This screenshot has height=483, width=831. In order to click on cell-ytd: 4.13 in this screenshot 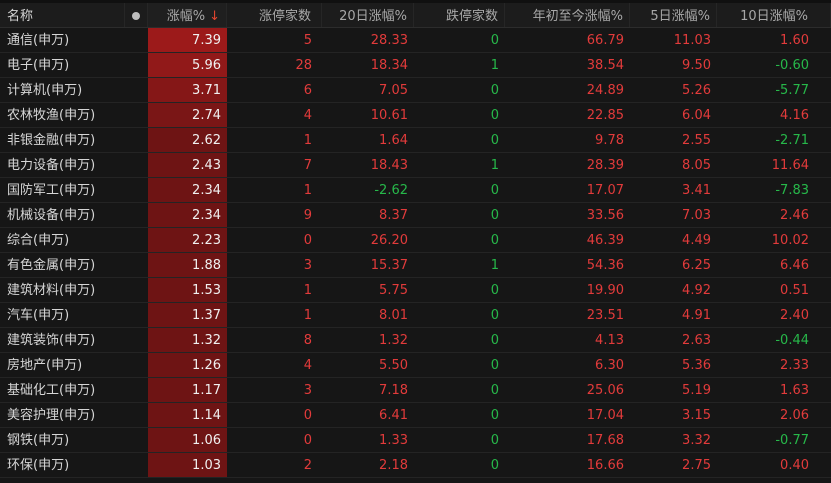, I will do `click(609, 340)`.